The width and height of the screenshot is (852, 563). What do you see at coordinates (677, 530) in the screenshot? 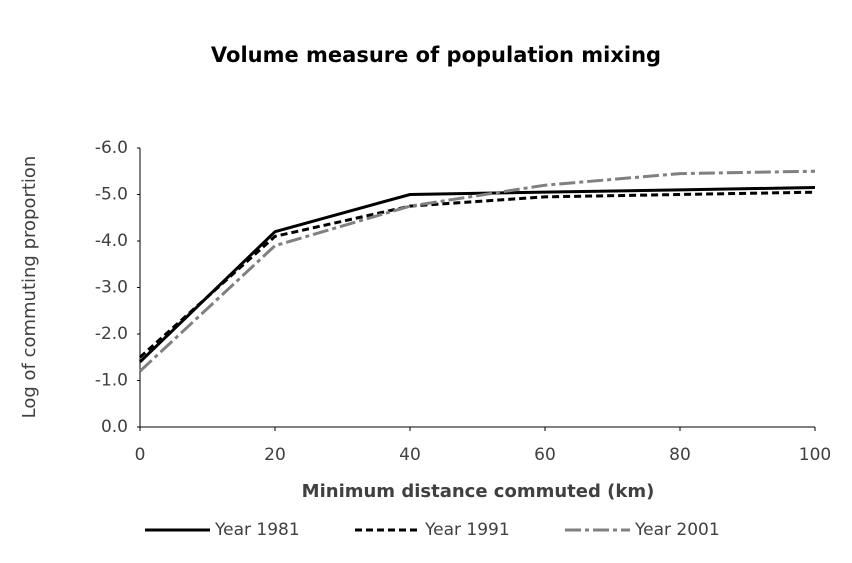
I see `legend-label: Year 2001` at bounding box center [677, 530].